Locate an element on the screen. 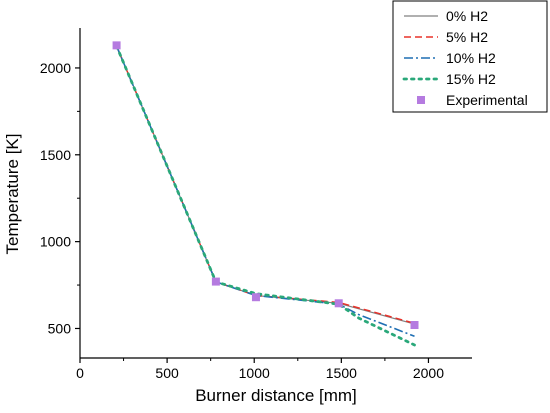 This screenshot has height=413, width=550. x-tick-label-3: 1500 is located at coordinates (341, 373).